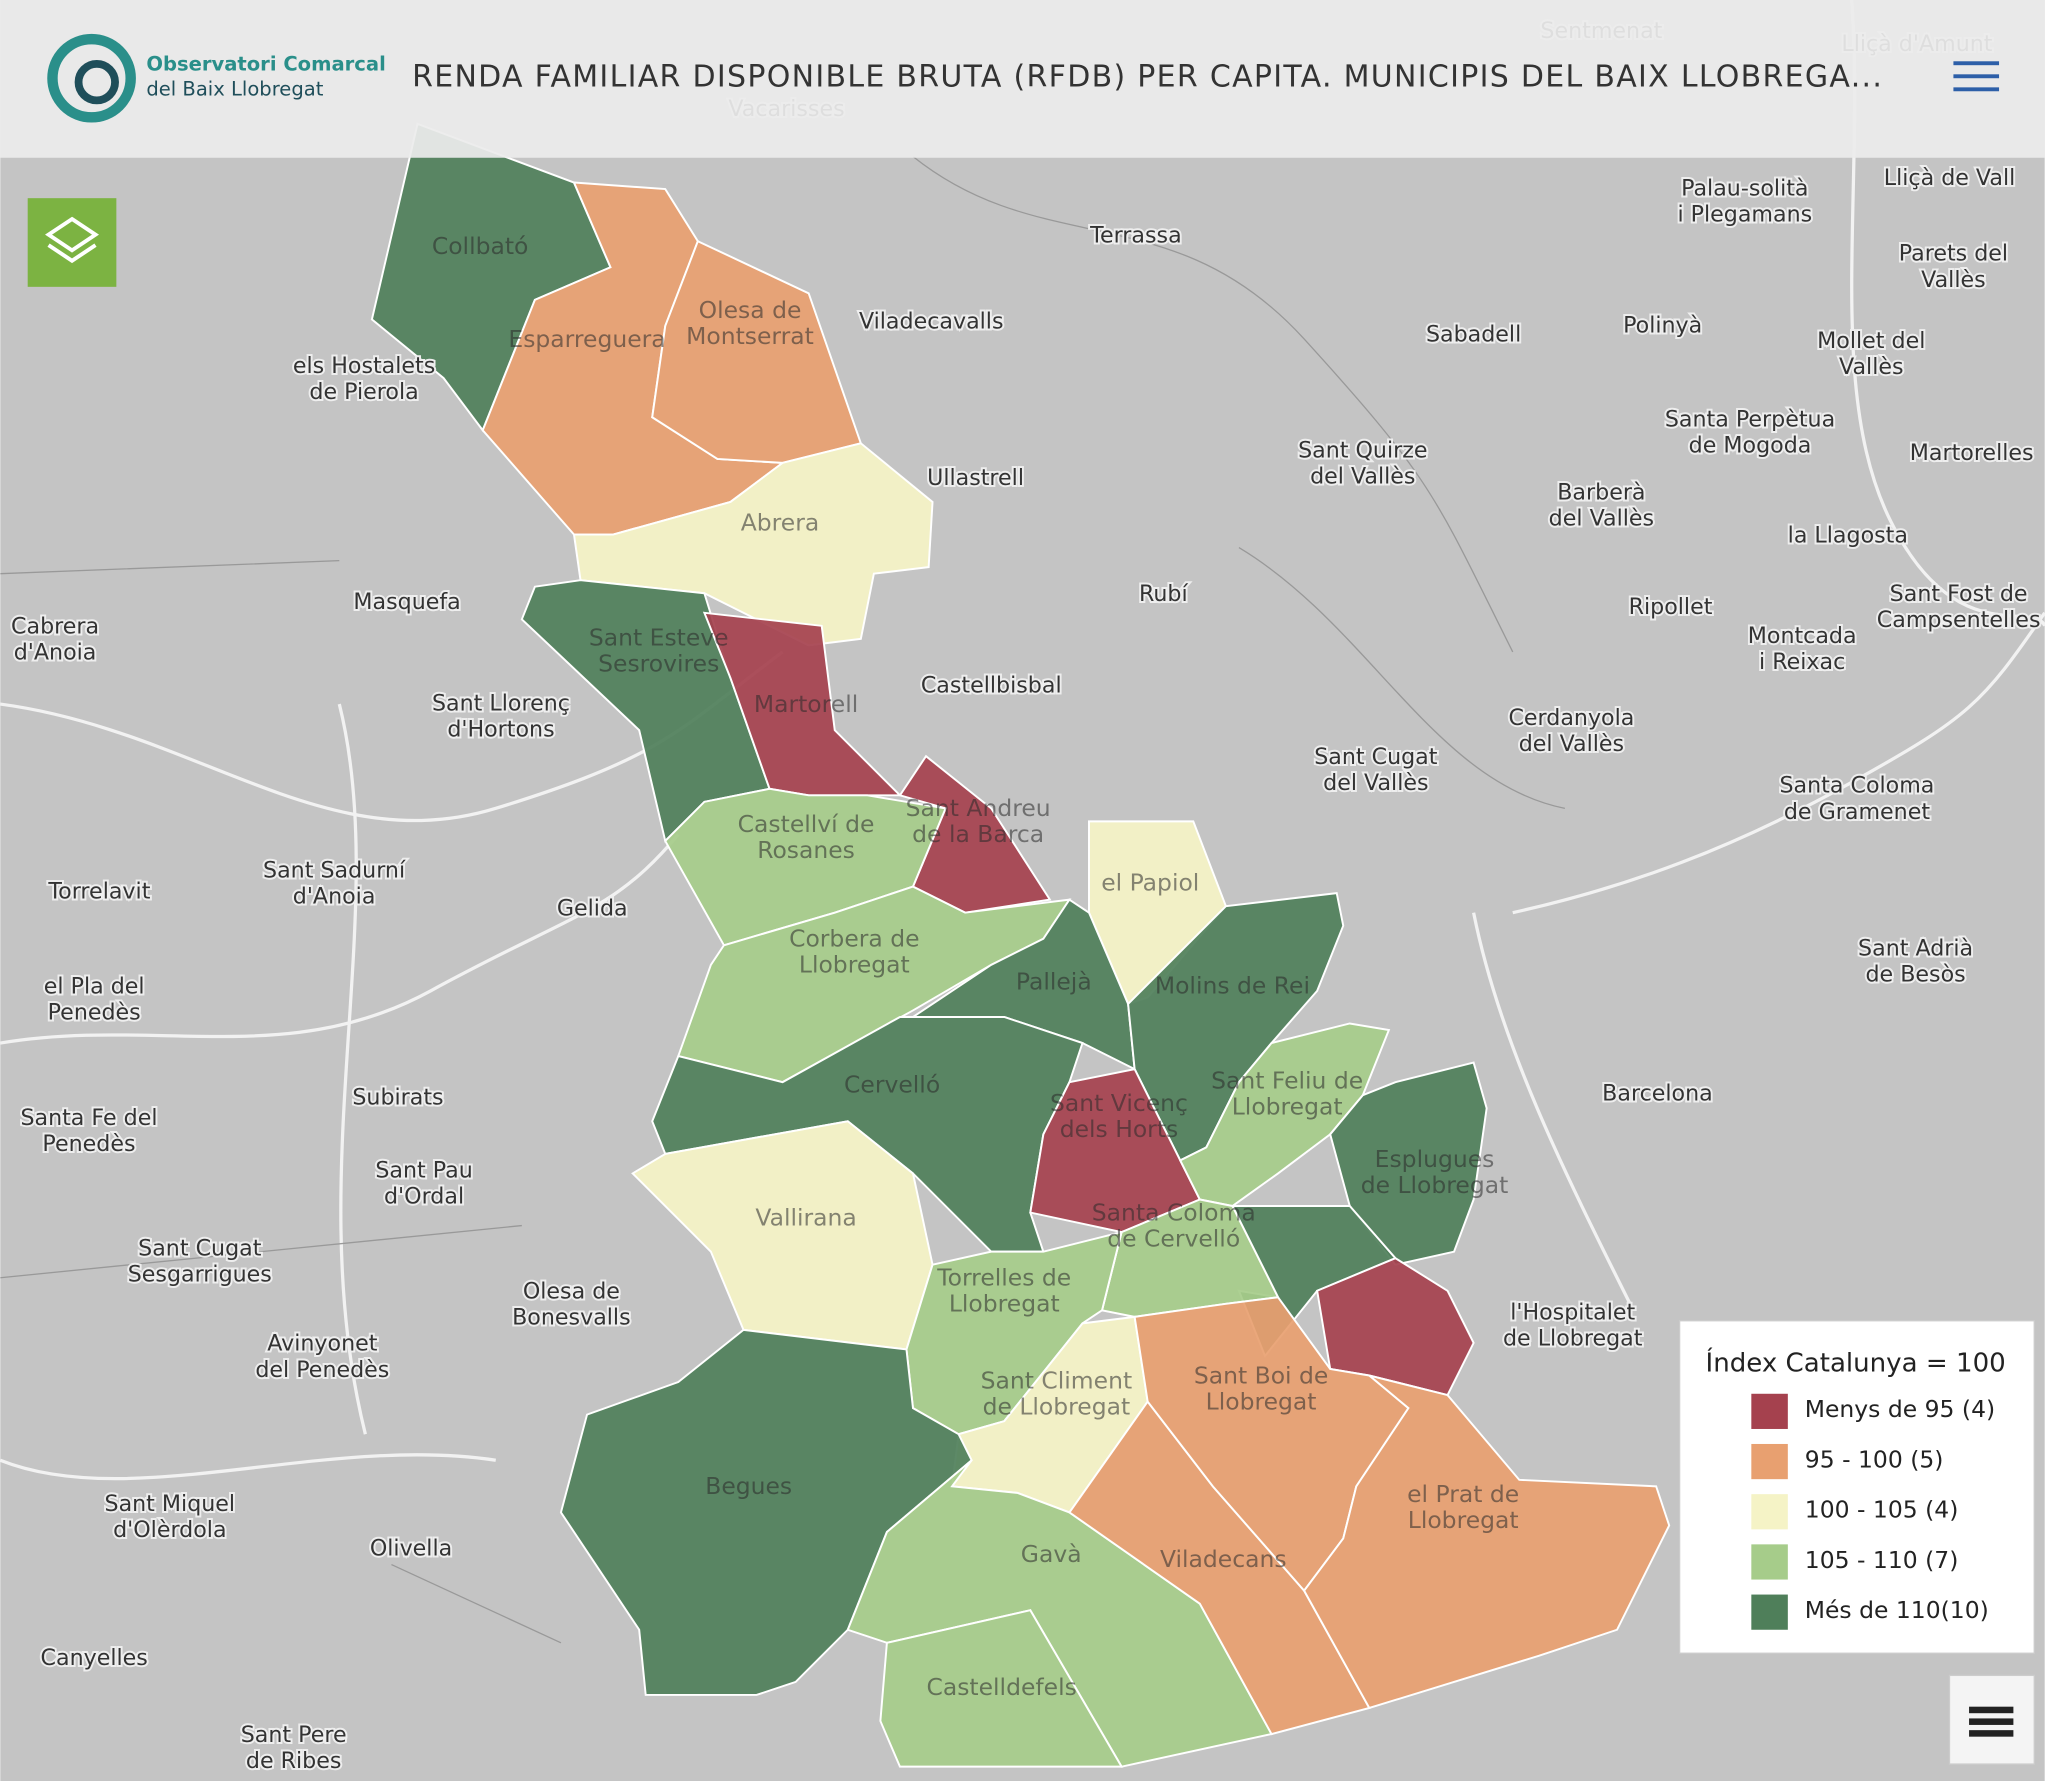  Describe the element at coordinates (1119, 1129) in the screenshot. I see `municipality-label: dels Horts` at that location.